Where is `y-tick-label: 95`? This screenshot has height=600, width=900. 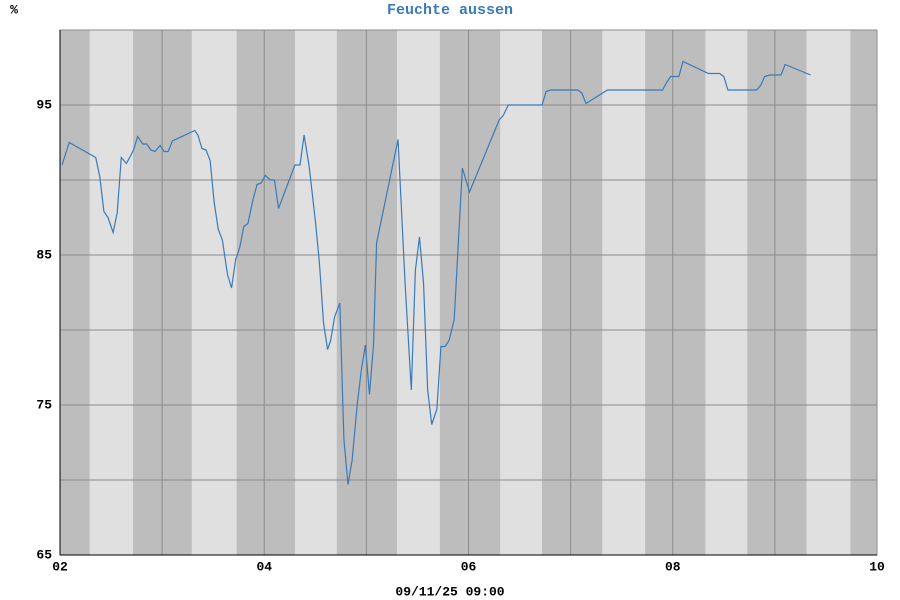 y-tick-label: 95 is located at coordinates (44, 104).